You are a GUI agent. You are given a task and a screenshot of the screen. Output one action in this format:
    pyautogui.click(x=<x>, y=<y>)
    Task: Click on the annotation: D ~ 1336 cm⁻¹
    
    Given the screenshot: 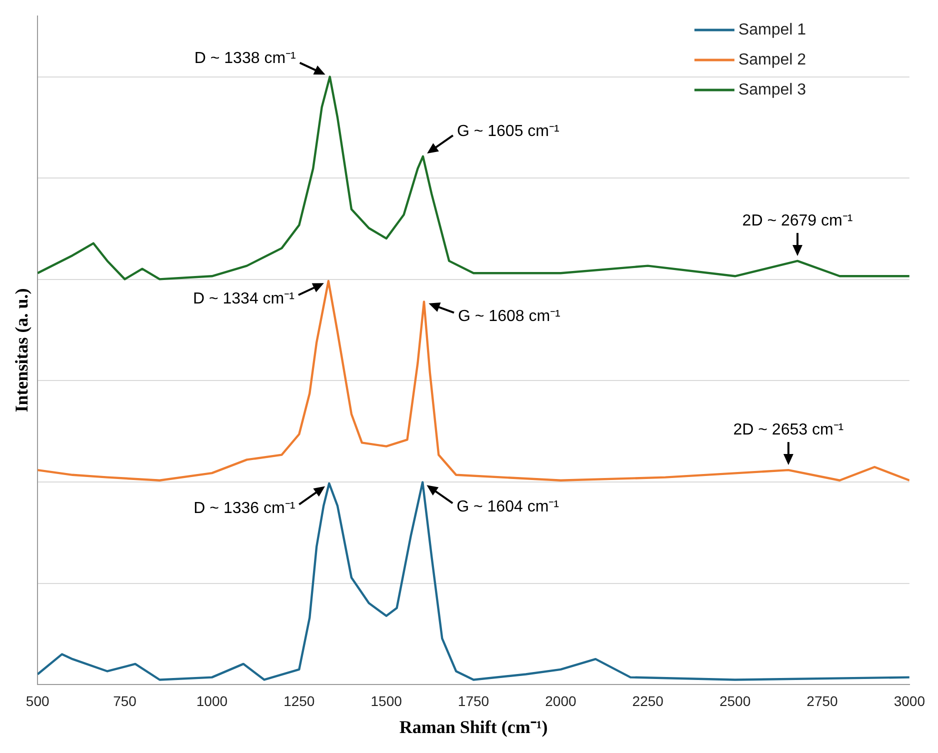 What is the action you would take?
    pyautogui.click(x=245, y=508)
    